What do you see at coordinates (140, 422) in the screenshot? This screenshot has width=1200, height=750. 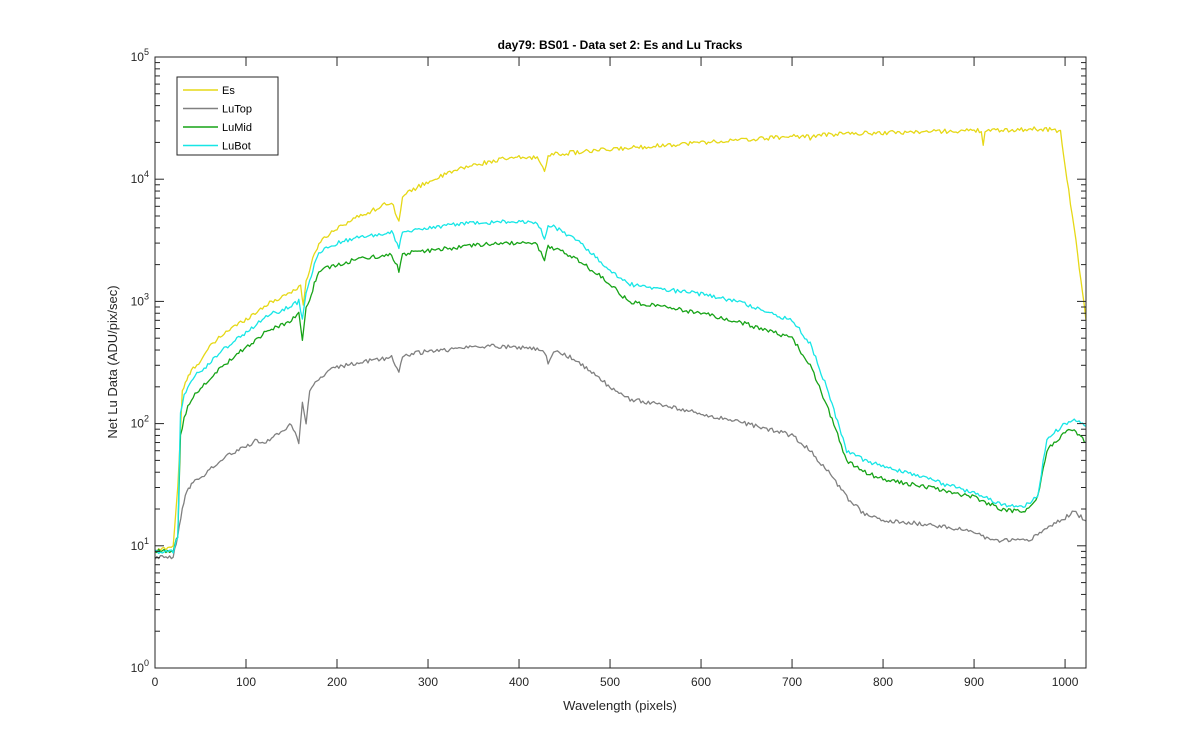 I see `y-tick-label: 10²` at bounding box center [140, 422].